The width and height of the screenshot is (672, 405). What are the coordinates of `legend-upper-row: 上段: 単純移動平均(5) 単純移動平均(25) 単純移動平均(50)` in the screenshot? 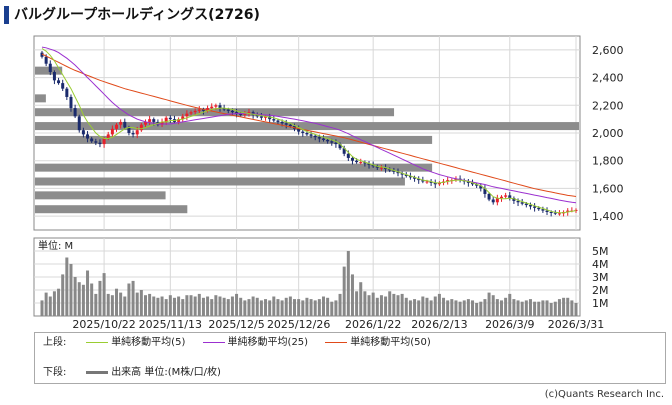 It's located at (244, 343).